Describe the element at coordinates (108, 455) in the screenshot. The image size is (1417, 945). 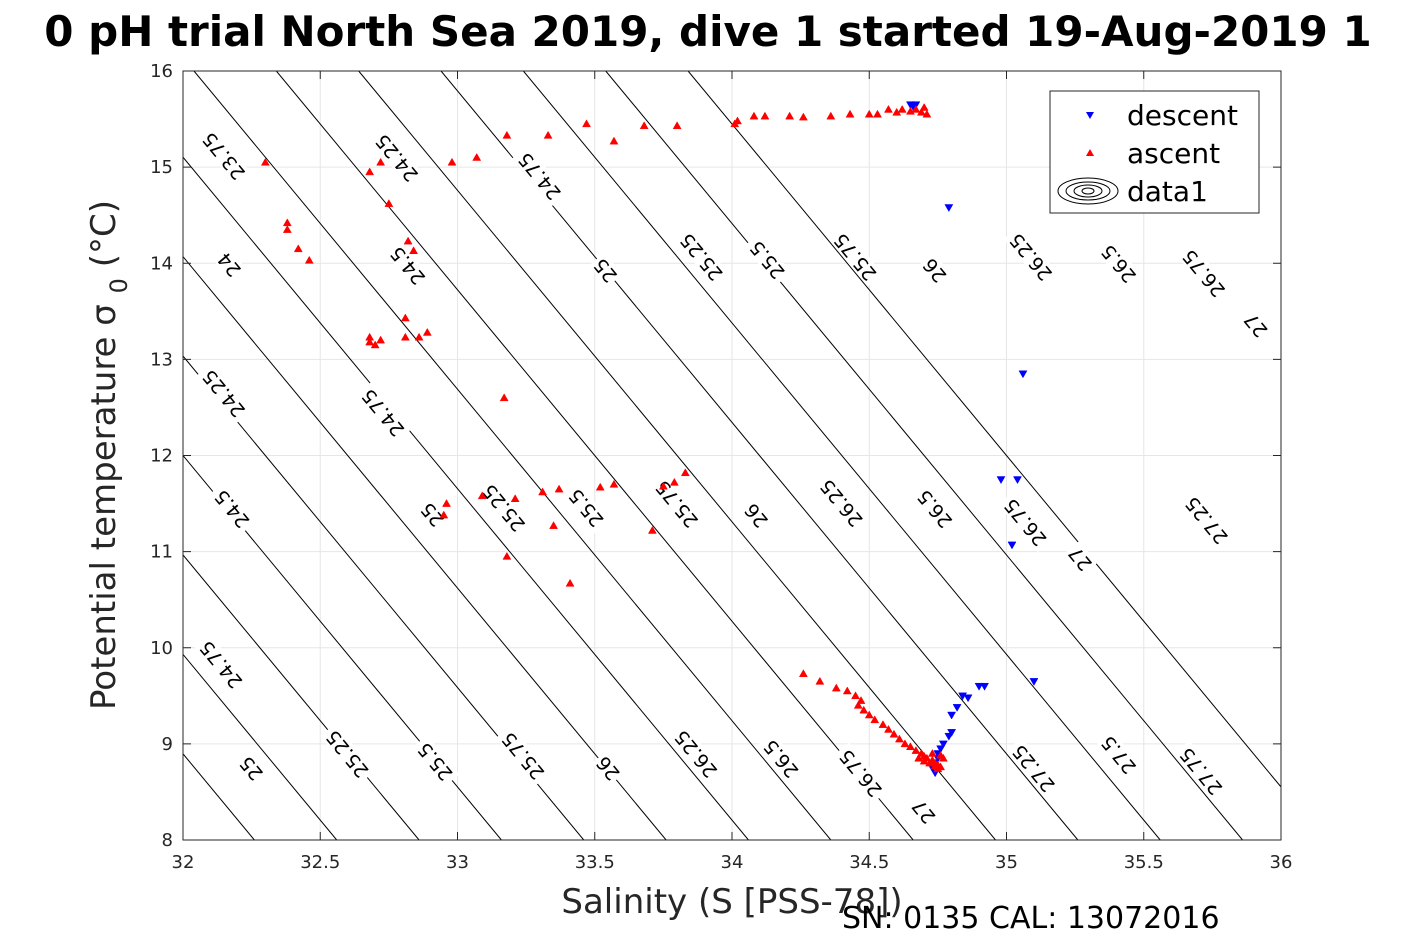
I see `y-axis-label: Potential temperature σ 0 (°C)` at that location.